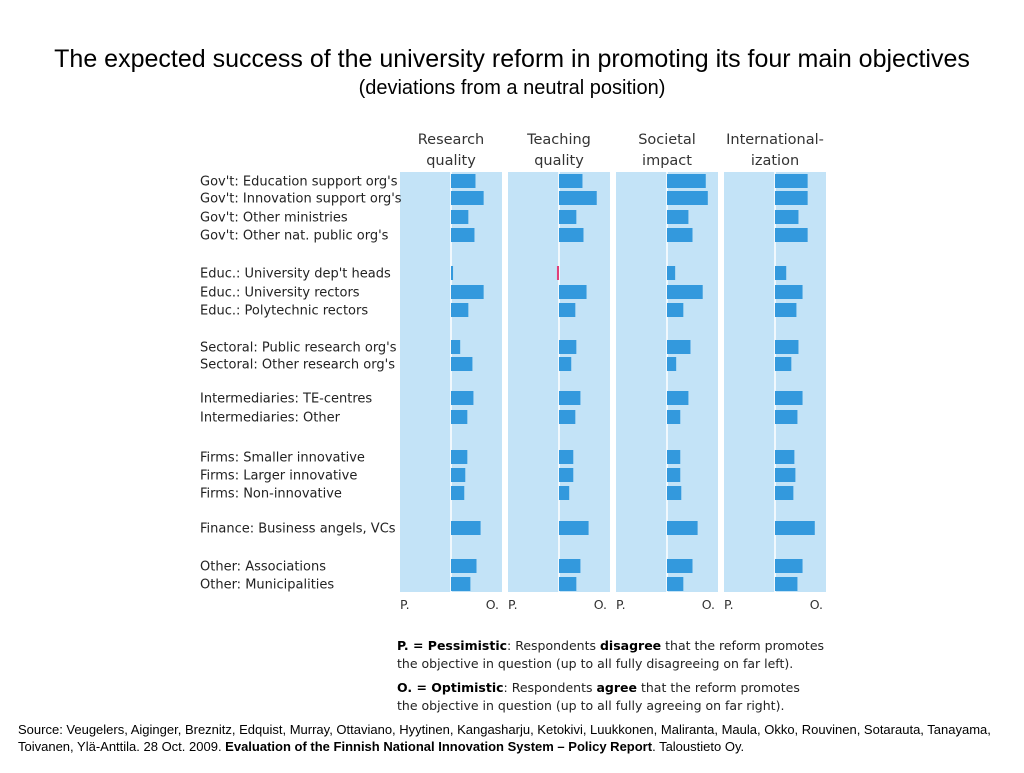  What do you see at coordinates (298, 348) in the screenshot?
I see `row-label: Sectoral: Public research org's` at bounding box center [298, 348].